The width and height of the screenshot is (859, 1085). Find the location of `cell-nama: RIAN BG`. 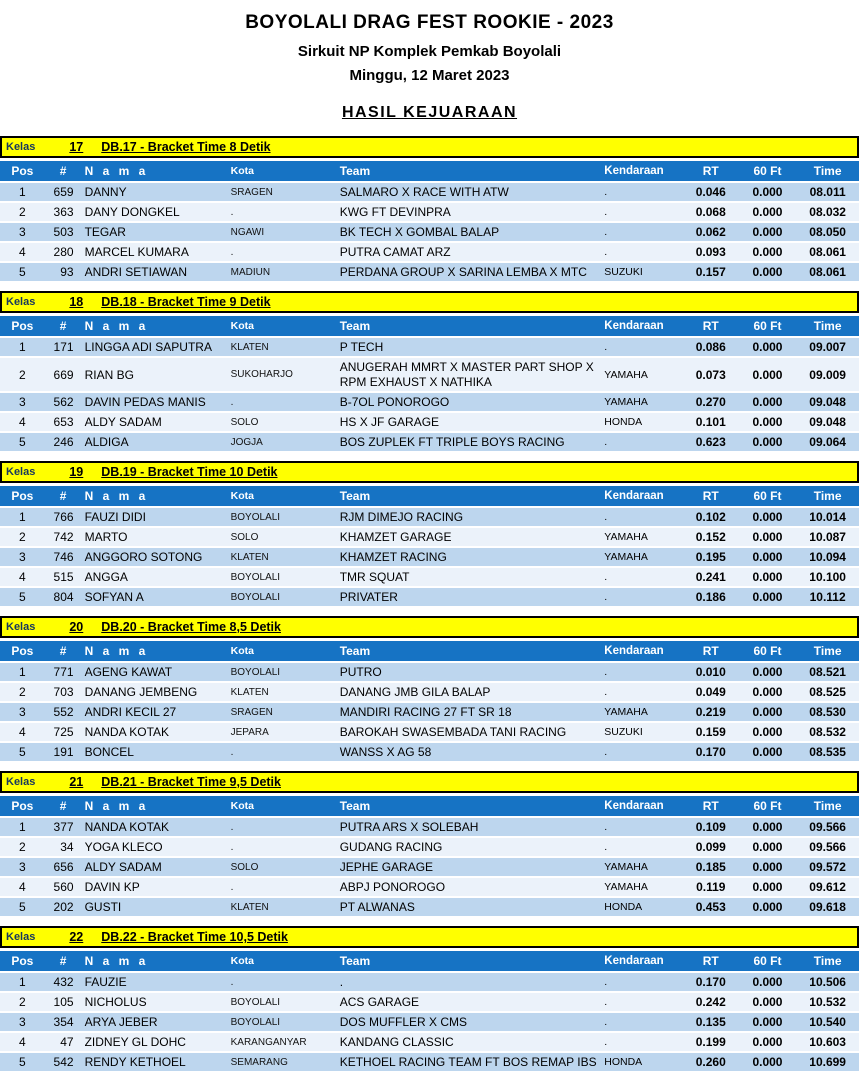

cell-nama: RIAN BG is located at coordinates (154, 374).